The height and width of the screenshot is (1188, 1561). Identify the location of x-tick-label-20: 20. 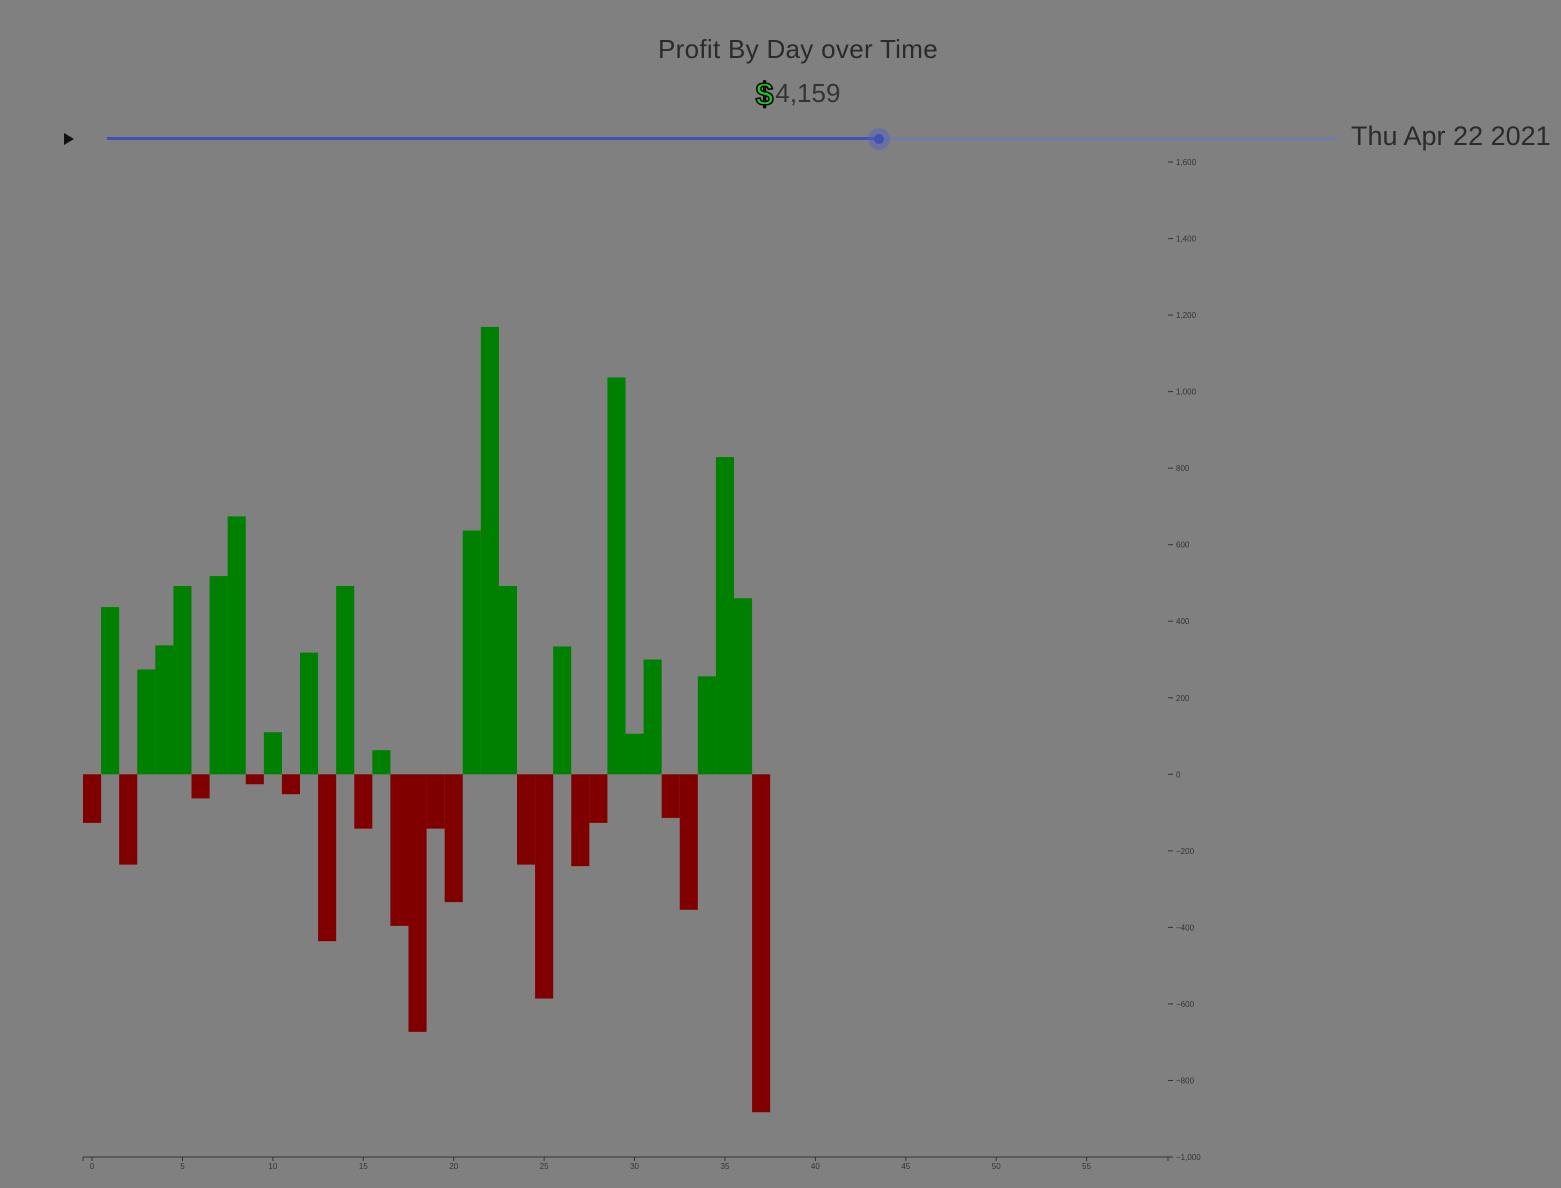
(453, 1166).